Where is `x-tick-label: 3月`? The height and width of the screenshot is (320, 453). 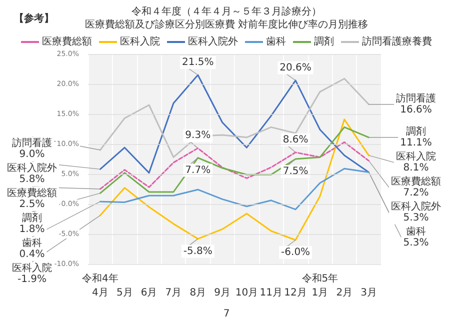 x-tick-label: 3月 is located at coordinates (368, 293).